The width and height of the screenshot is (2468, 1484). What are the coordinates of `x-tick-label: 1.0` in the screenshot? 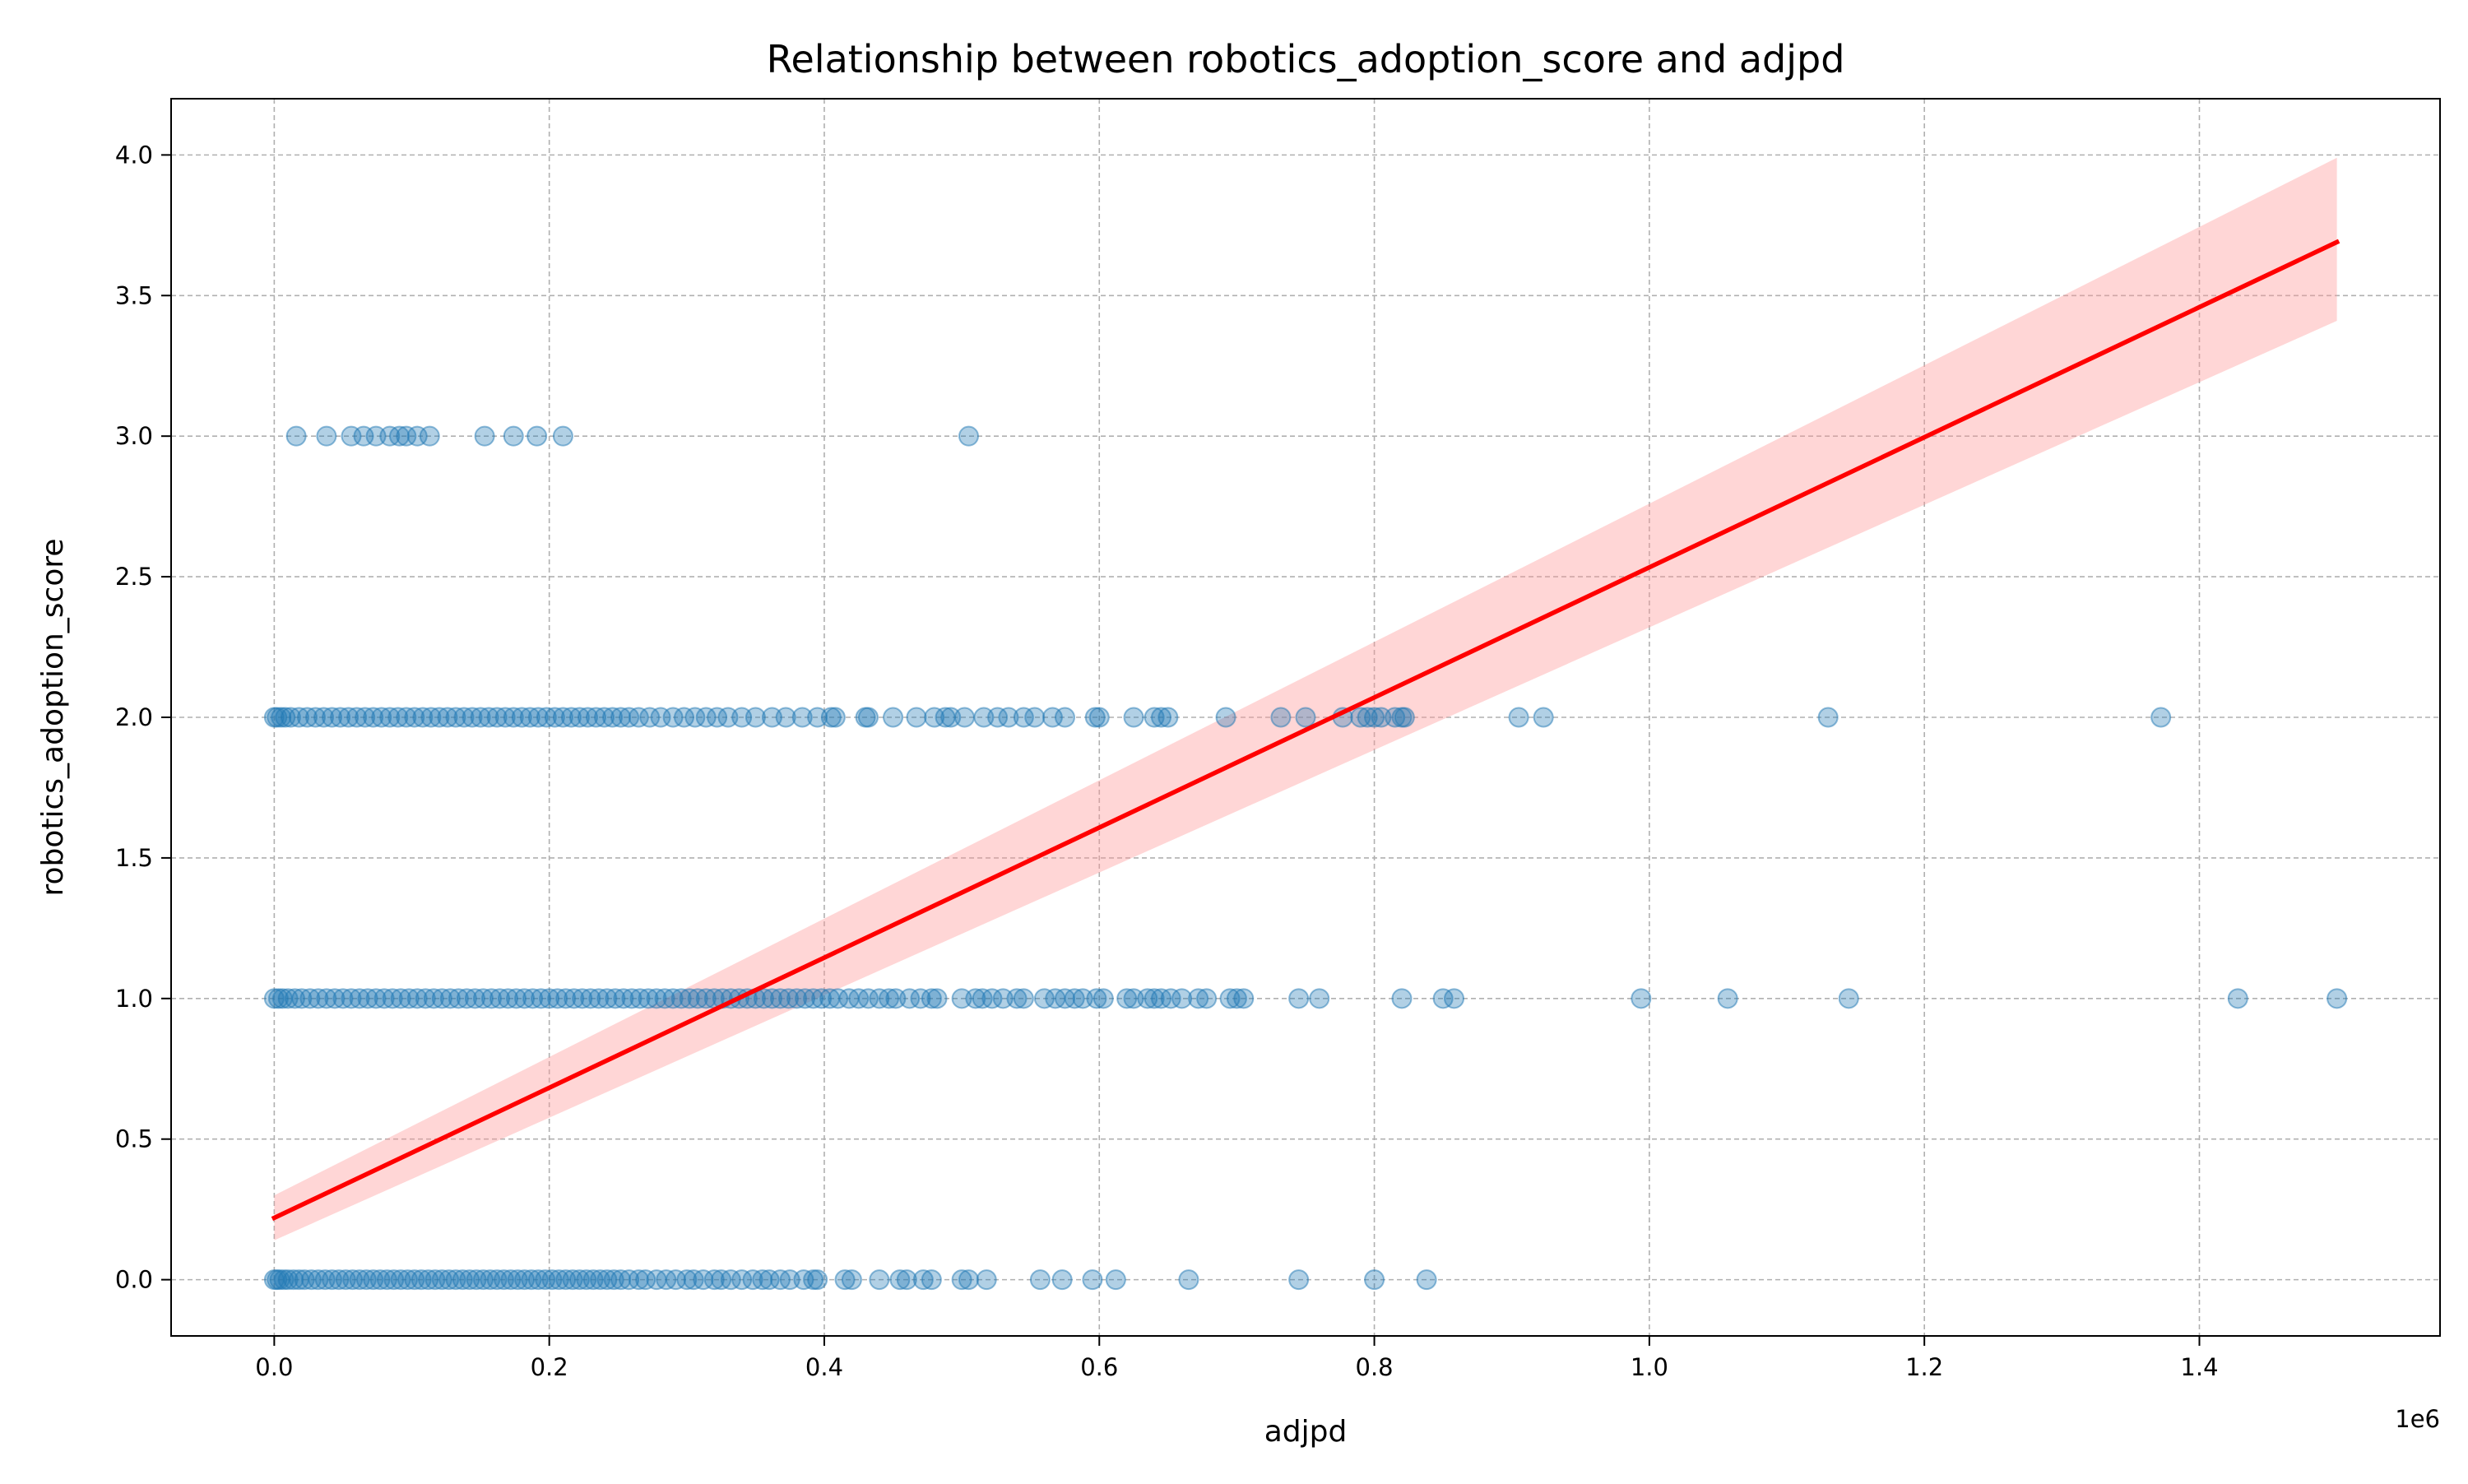 It's located at (1649, 1367).